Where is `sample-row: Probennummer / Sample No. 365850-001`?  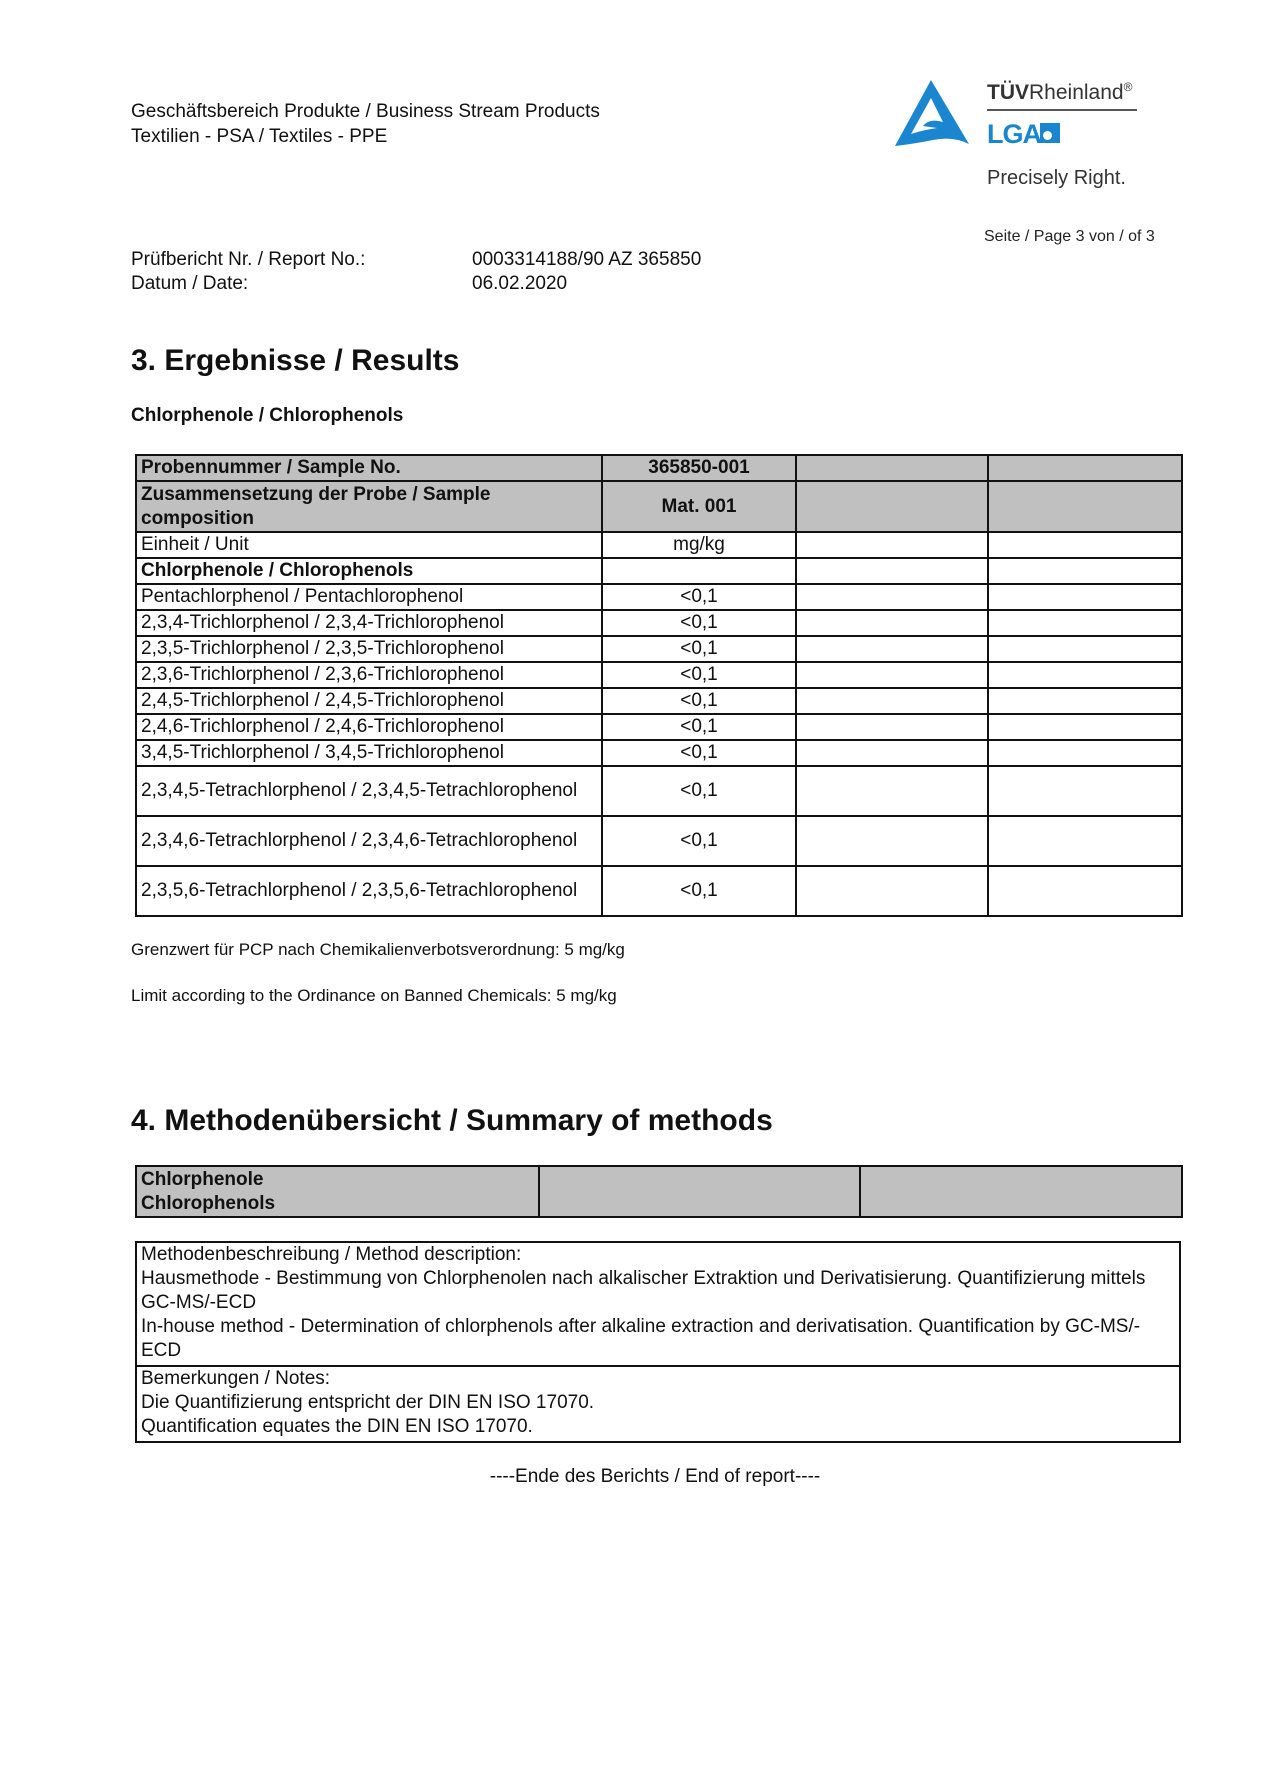
sample-row: Probennummer / Sample No. 365850-001 is located at coordinates (659, 468).